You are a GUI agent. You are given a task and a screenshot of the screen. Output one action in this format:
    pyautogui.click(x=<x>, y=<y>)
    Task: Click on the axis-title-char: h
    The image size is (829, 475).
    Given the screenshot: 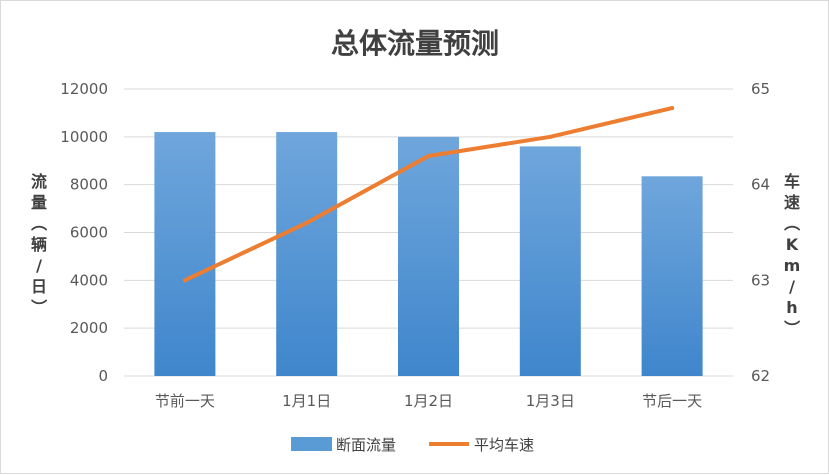 What is the action you would take?
    pyautogui.click(x=791, y=307)
    